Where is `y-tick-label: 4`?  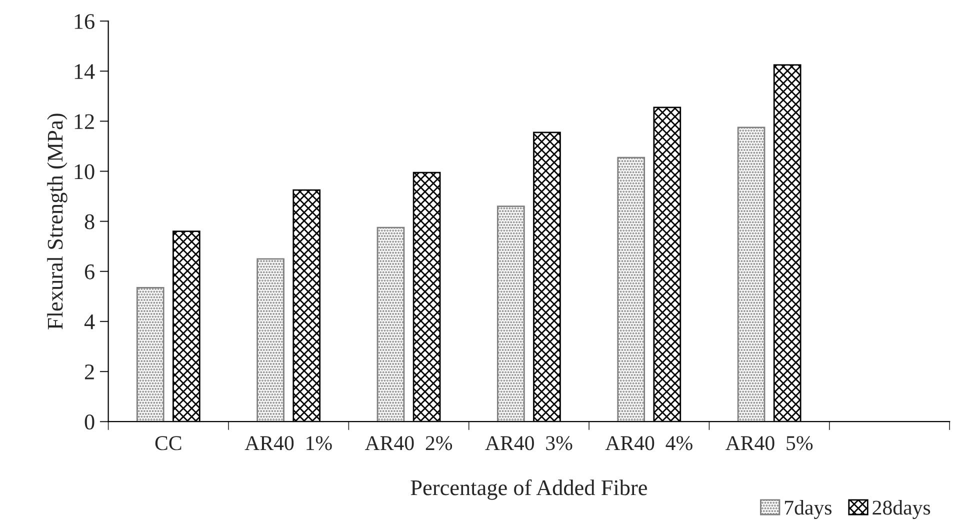
y-tick-label: 4 is located at coordinates (89, 322).